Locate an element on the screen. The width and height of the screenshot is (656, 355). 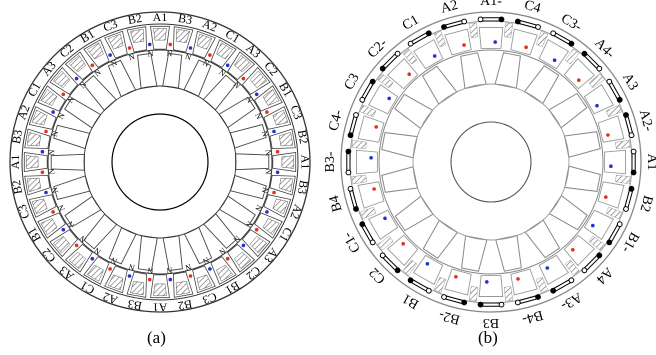
panel-b-caption: (b) is located at coordinates (488, 337).